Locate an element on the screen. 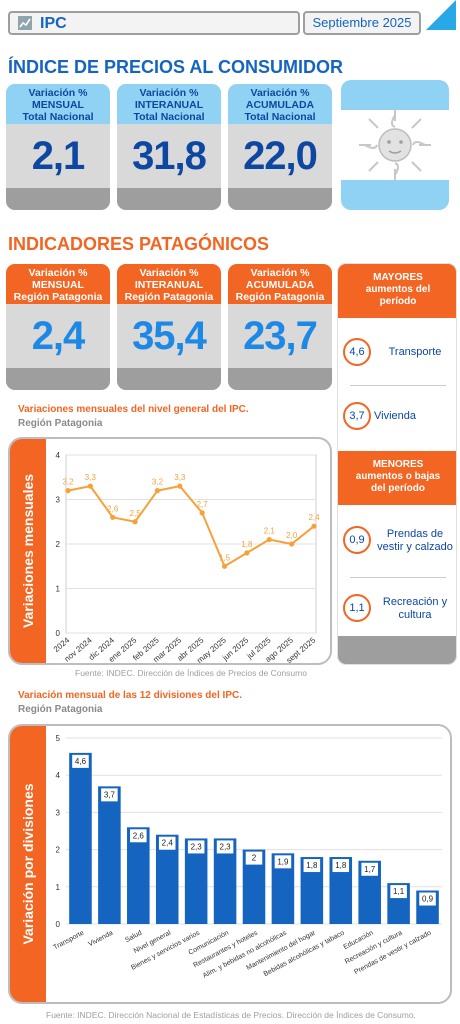 The height and width of the screenshot is (1024, 460). header-title: IPC is located at coordinates (53, 23).